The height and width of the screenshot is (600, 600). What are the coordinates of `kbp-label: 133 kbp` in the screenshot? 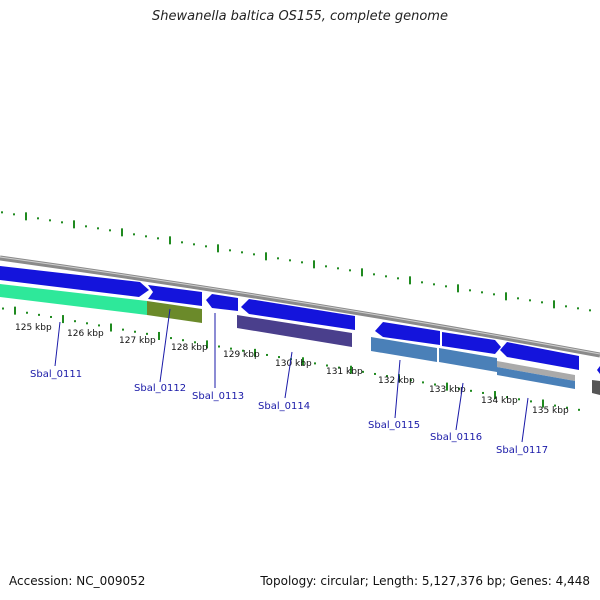 It's located at (447, 390).